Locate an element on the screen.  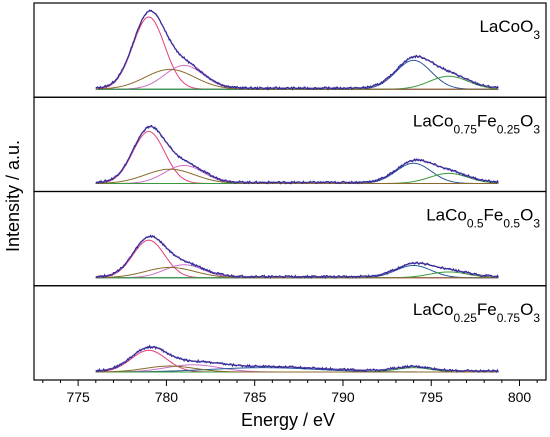
x-axis-title: Energy / eV is located at coordinates (288, 420).